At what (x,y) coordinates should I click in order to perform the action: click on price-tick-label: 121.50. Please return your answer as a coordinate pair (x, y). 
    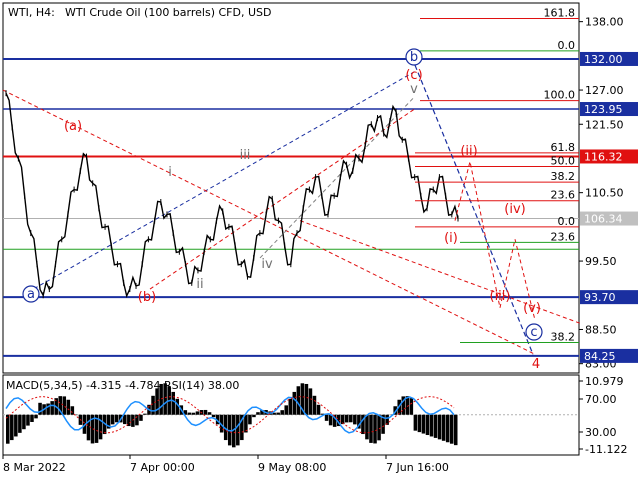
    Looking at the image, I should click on (604, 124).